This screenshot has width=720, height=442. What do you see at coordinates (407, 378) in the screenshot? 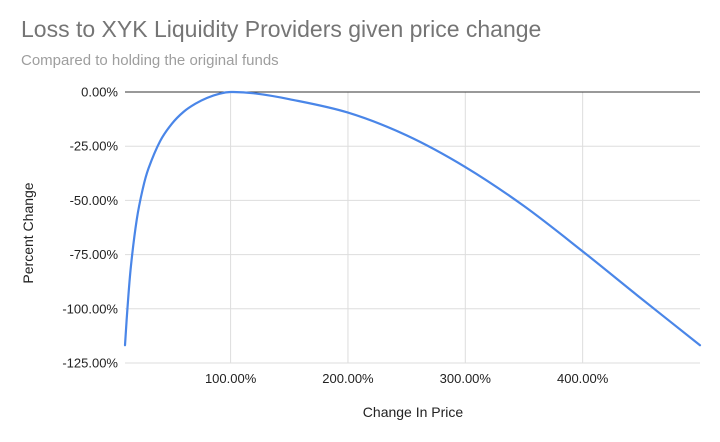
I see `x-axis-tick-labels: 100.00% 200.00% 300.00% 400.00%` at bounding box center [407, 378].